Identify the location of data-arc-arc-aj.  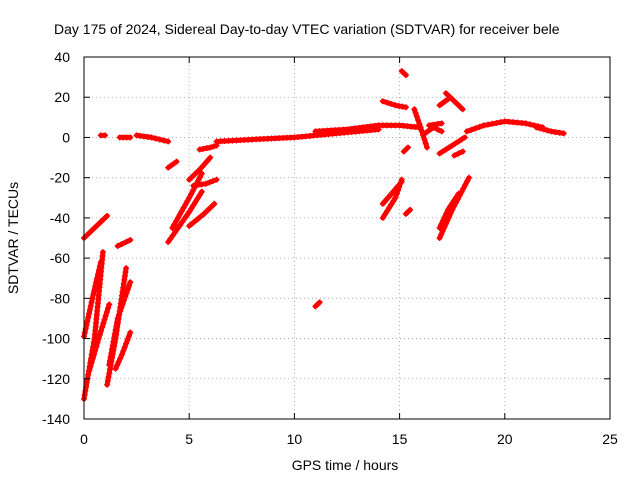
(454, 207).